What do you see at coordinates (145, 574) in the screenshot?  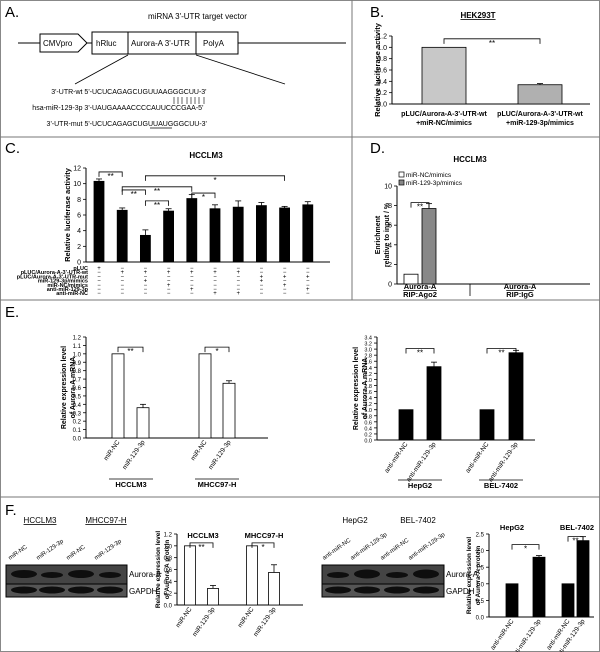 I see `blot1-row-aurora: Aurora-A` at bounding box center [145, 574].